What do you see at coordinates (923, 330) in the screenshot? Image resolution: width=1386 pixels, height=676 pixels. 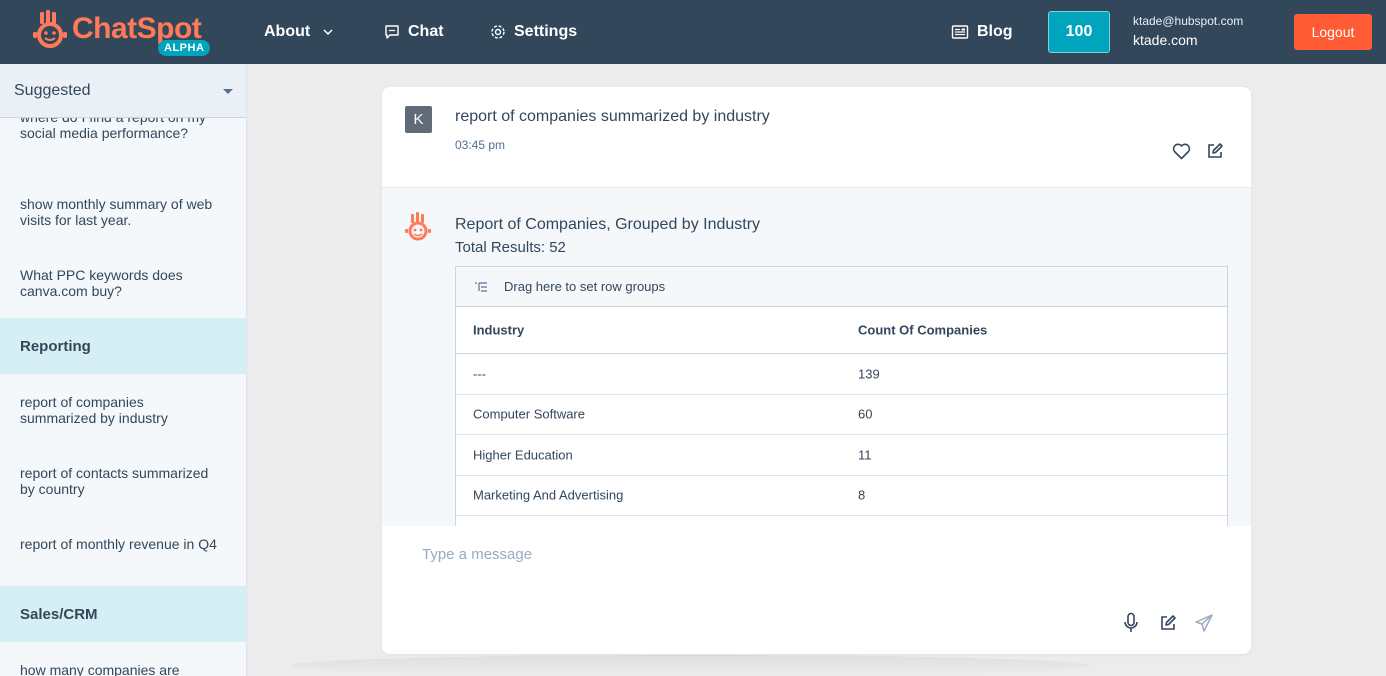 I see `column-header-count: Count Of Companies` at bounding box center [923, 330].